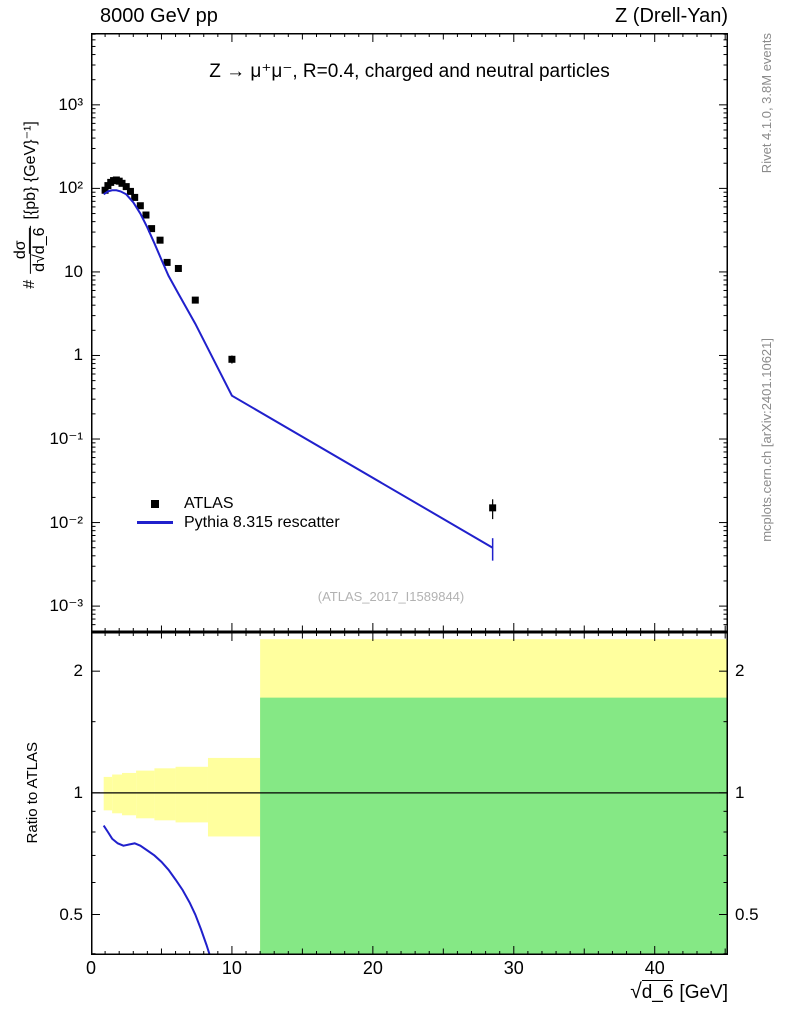 The width and height of the screenshot is (786, 1024). I want to click on ylabel-fraction: dσ d√d_6, so click(30, 249).